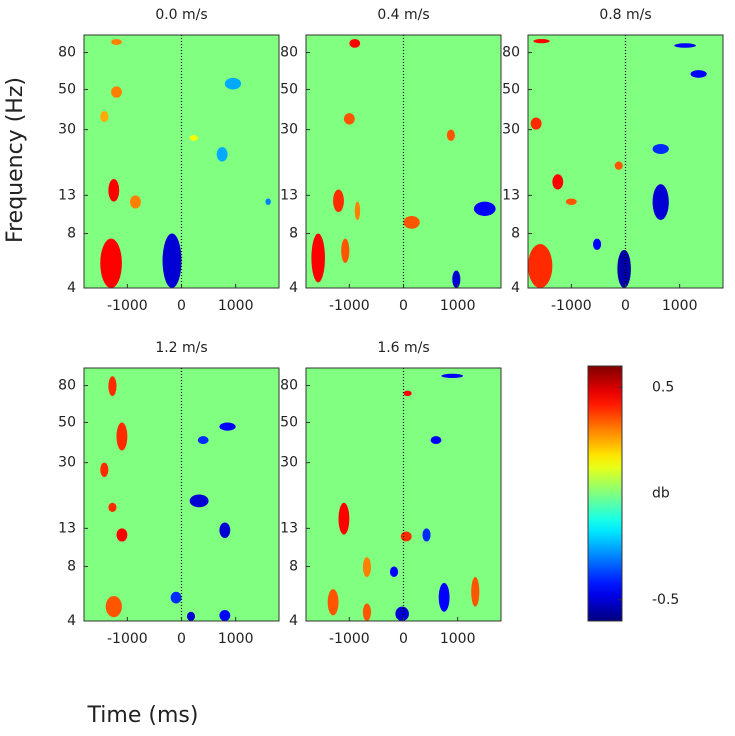  What do you see at coordinates (625, 15) in the screenshot?
I see `panel-title: 0.8 m/s` at bounding box center [625, 15].